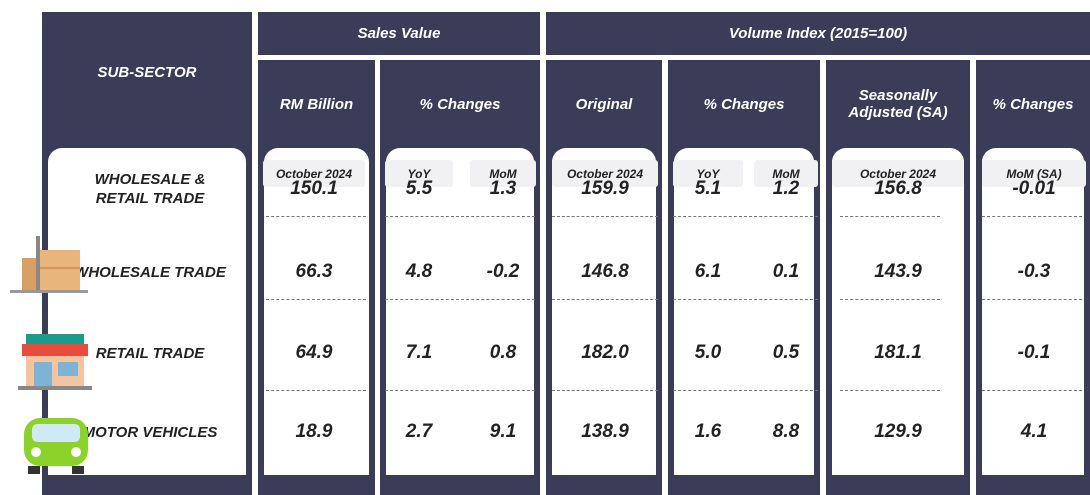 The height and width of the screenshot is (495, 1090). I want to click on value-cell: 0.5, so click(786, 352).